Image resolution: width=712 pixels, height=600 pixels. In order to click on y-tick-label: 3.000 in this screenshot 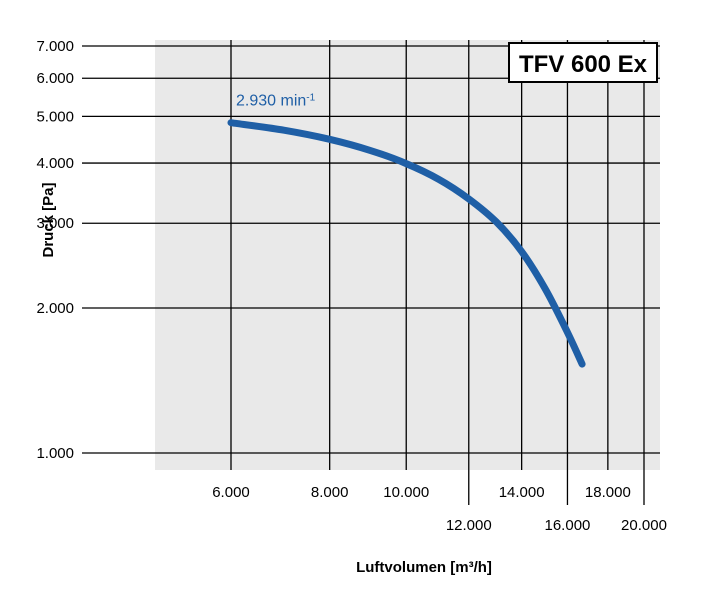, I will do `click(55, 223)`.